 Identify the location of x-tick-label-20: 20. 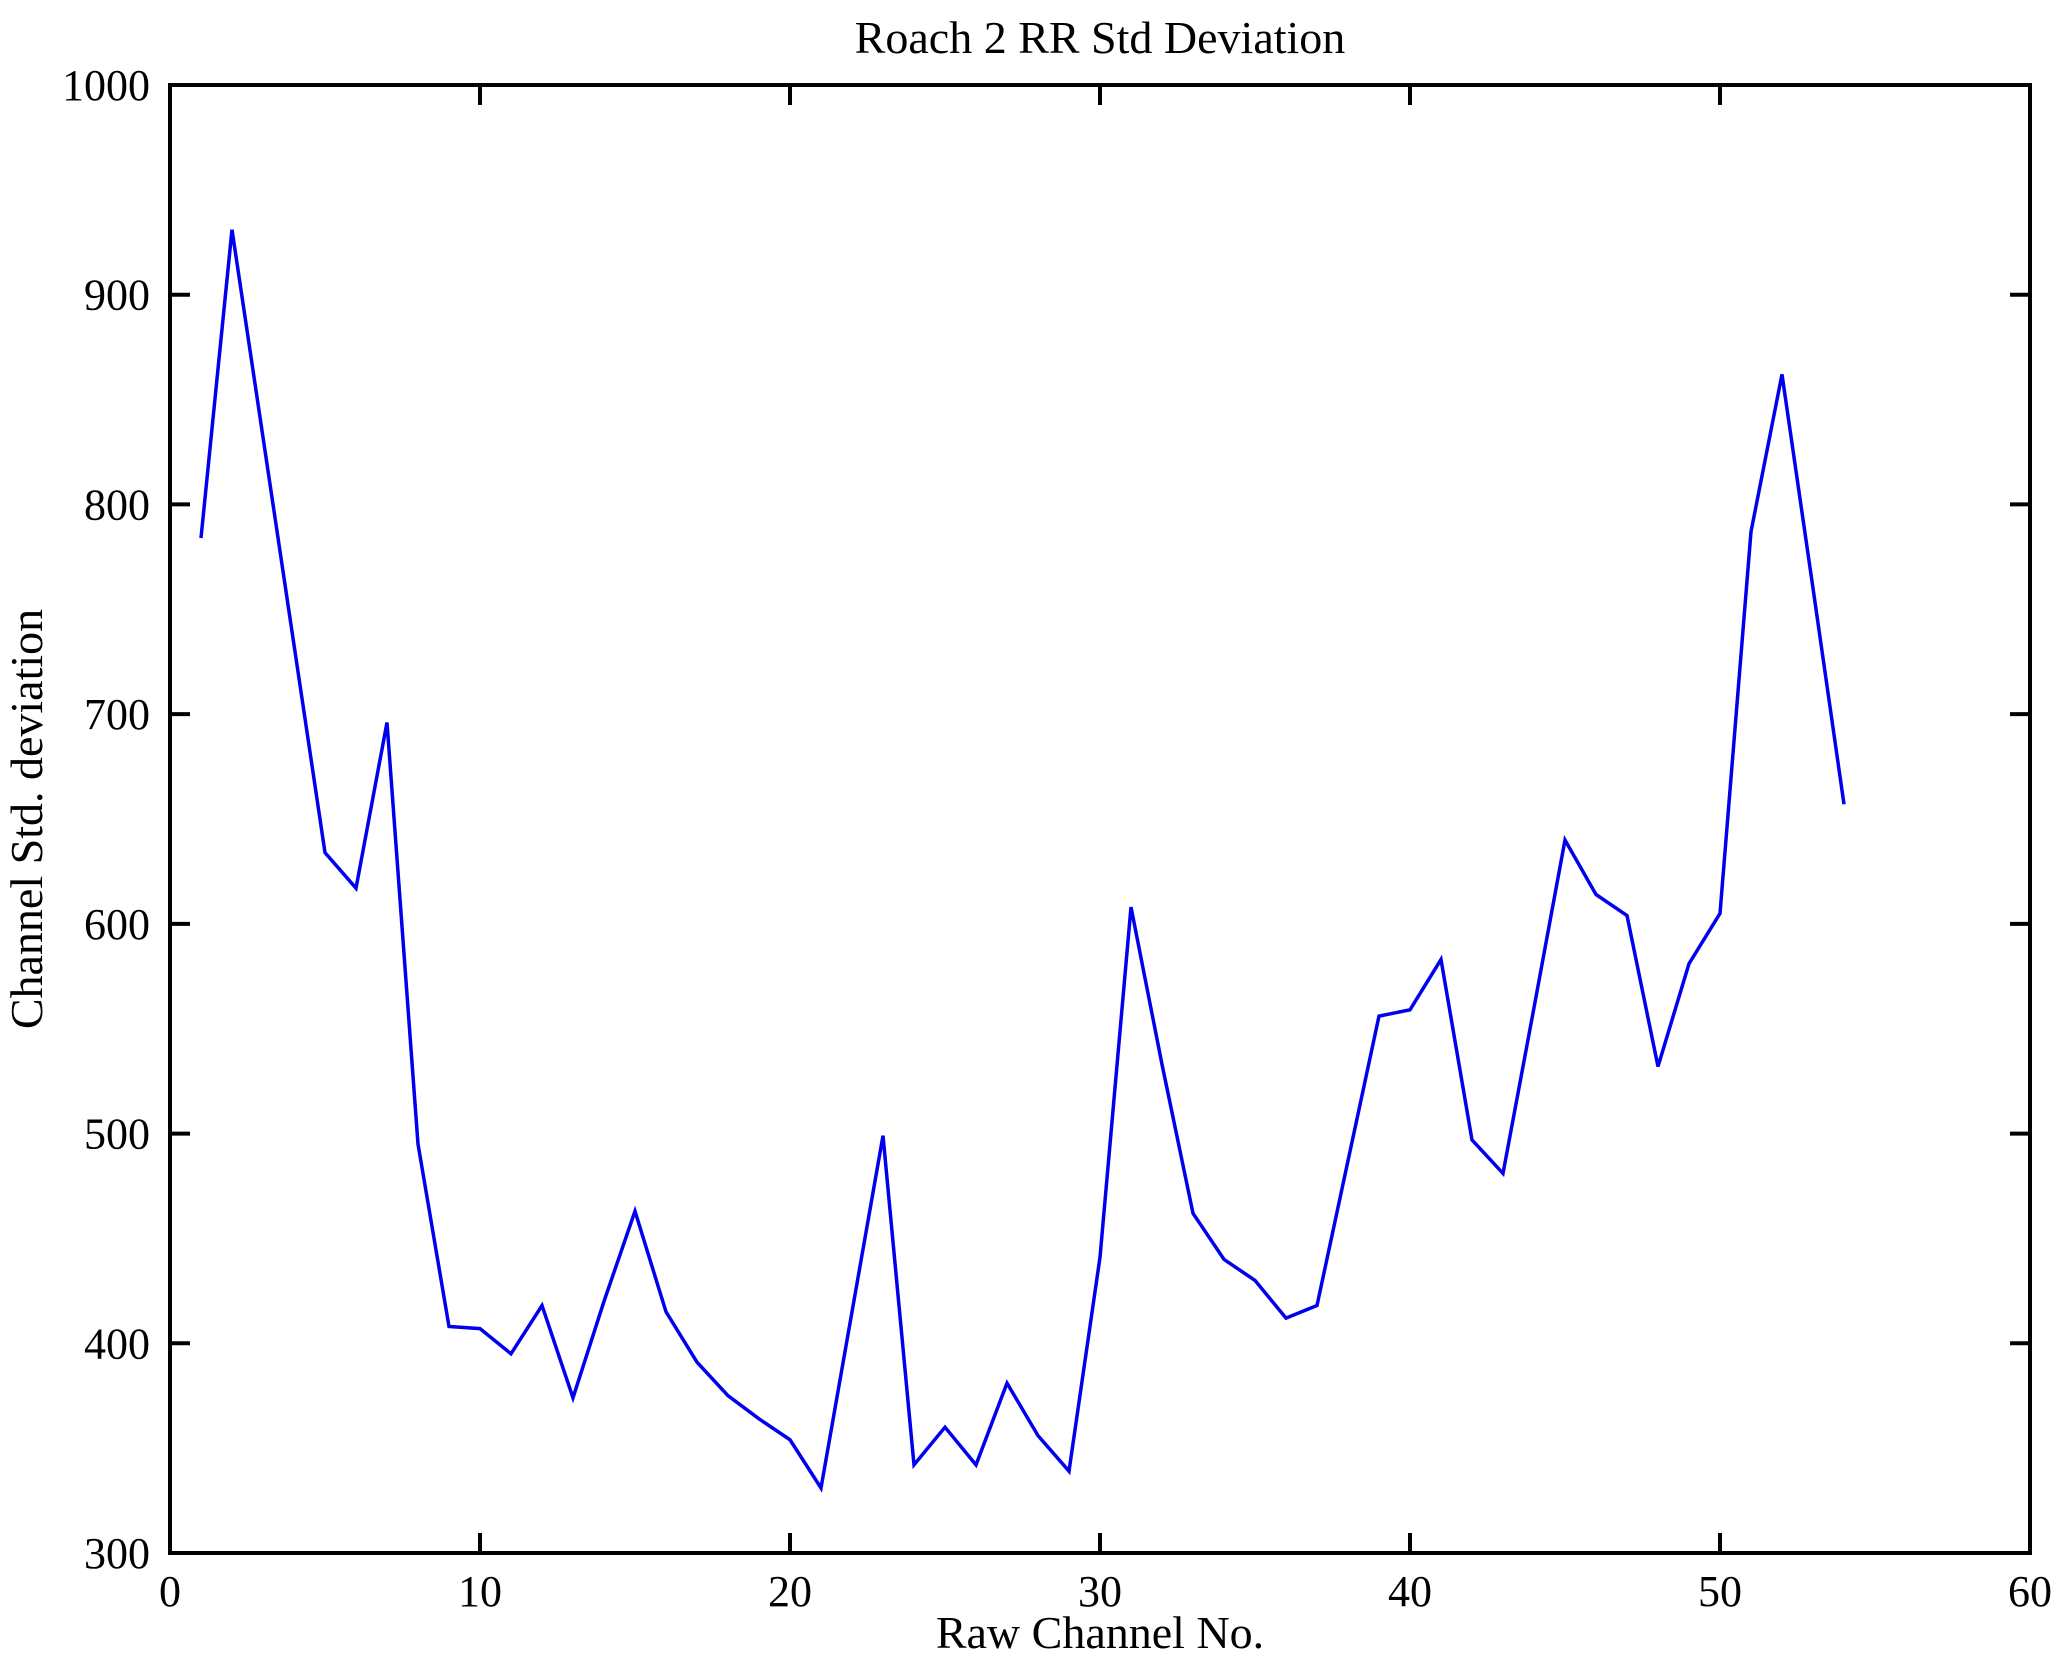
(790, 1591).